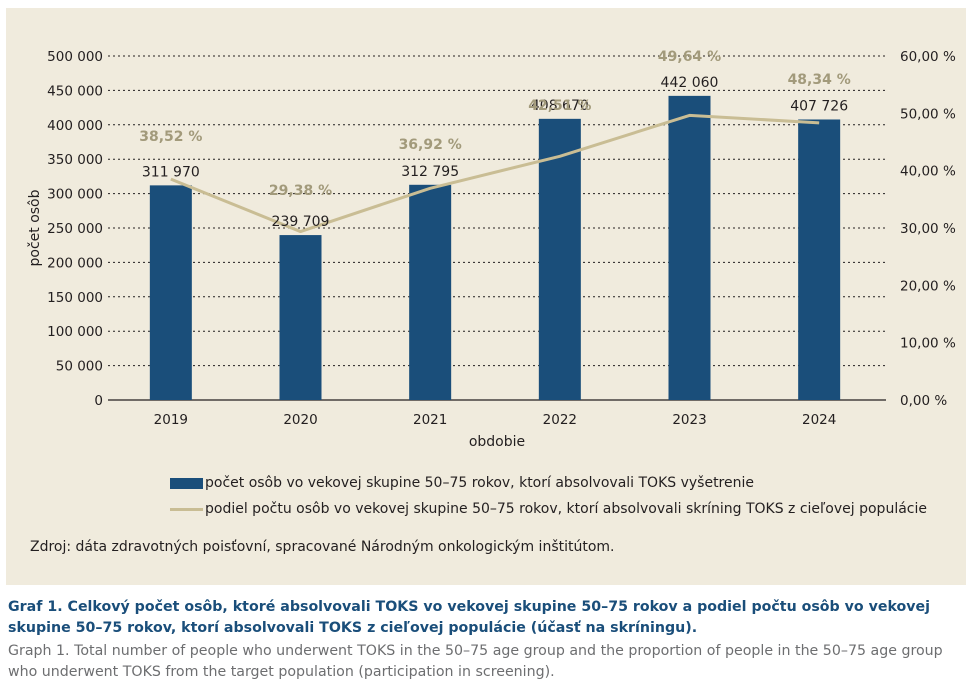 The width and height of the screenshot is (976, 687). I want to click on x-tick-label: 2020, so click(300, 420).